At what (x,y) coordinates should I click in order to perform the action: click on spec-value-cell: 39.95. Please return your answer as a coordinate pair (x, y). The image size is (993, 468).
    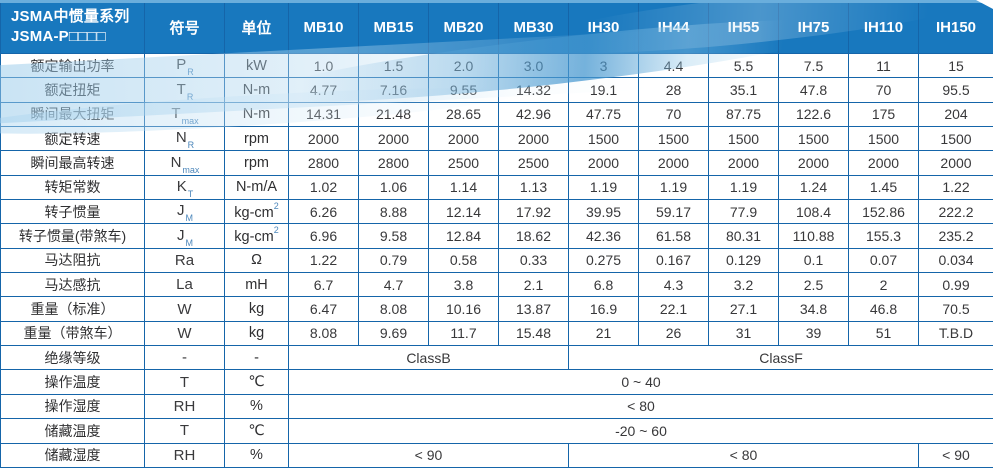
    Looking at the image, I should click on (603, 212).